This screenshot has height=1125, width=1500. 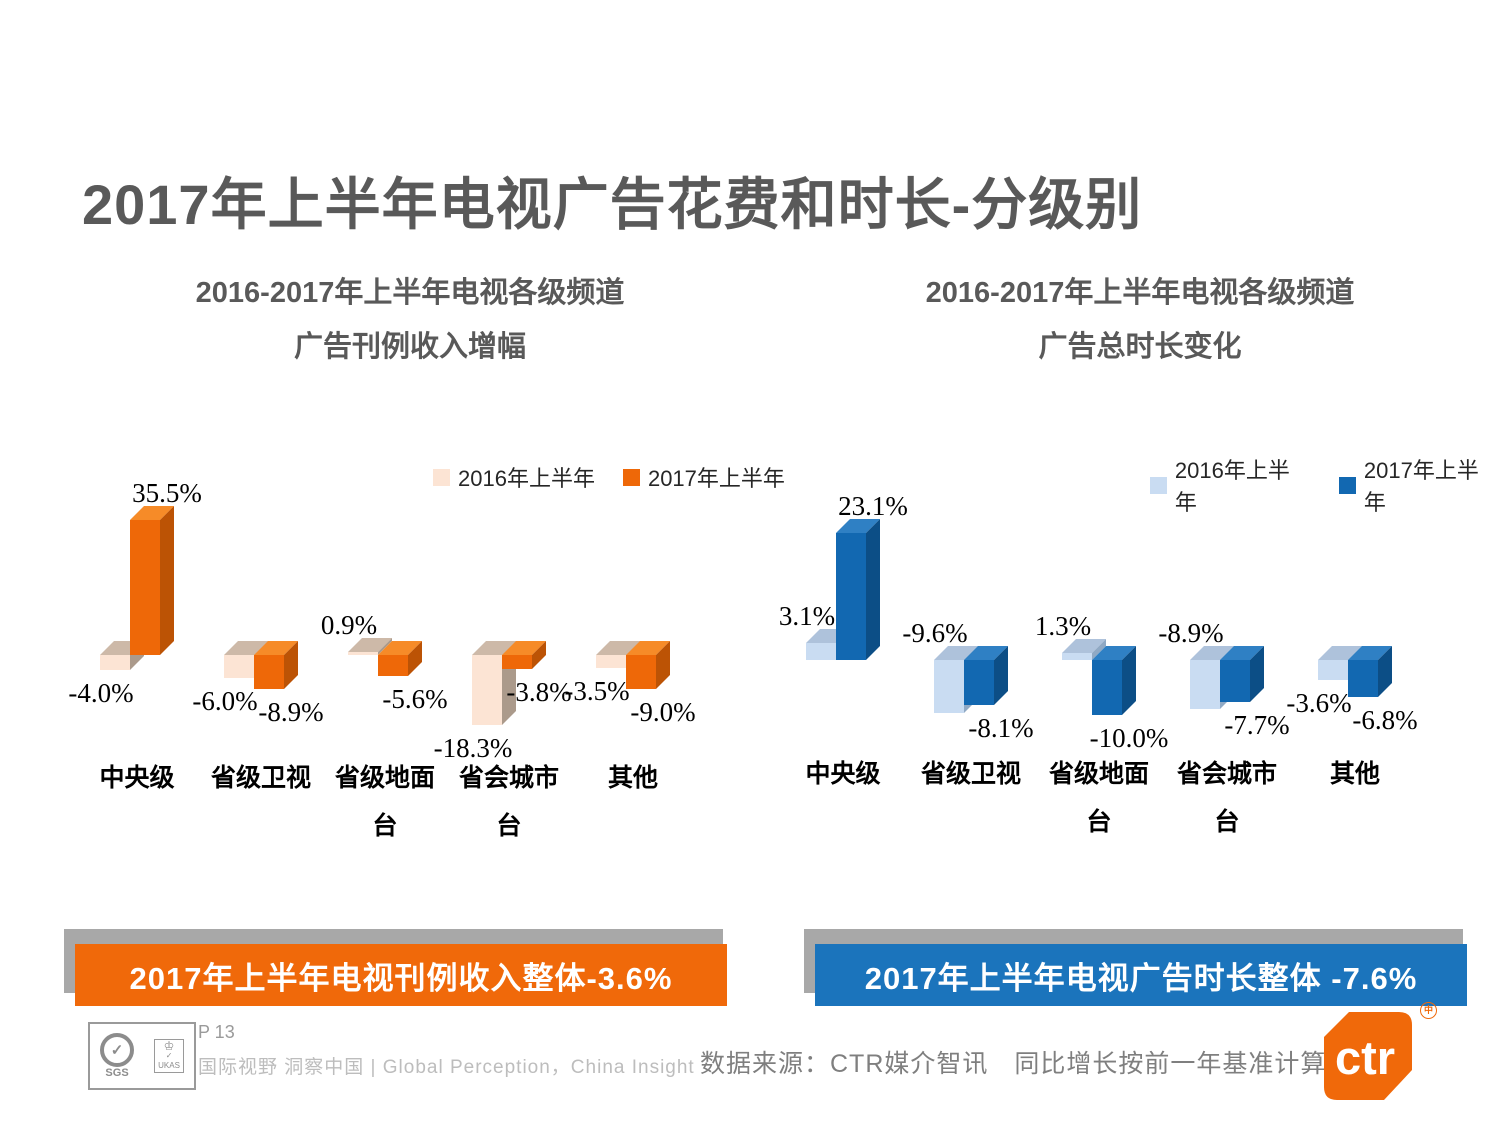 What do you see at coordinates (1385, 720) in the screenshot?
I see `value-label-其他-2017年上半年: -6.8%` at bounding box center [1385, 720].